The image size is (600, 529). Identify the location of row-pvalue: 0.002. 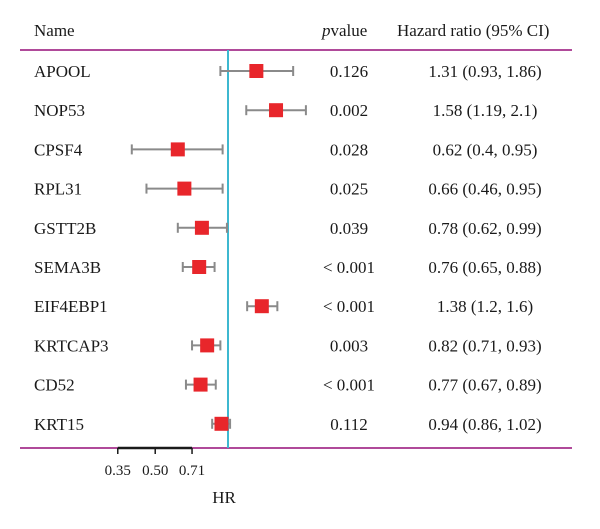
(349, 110).